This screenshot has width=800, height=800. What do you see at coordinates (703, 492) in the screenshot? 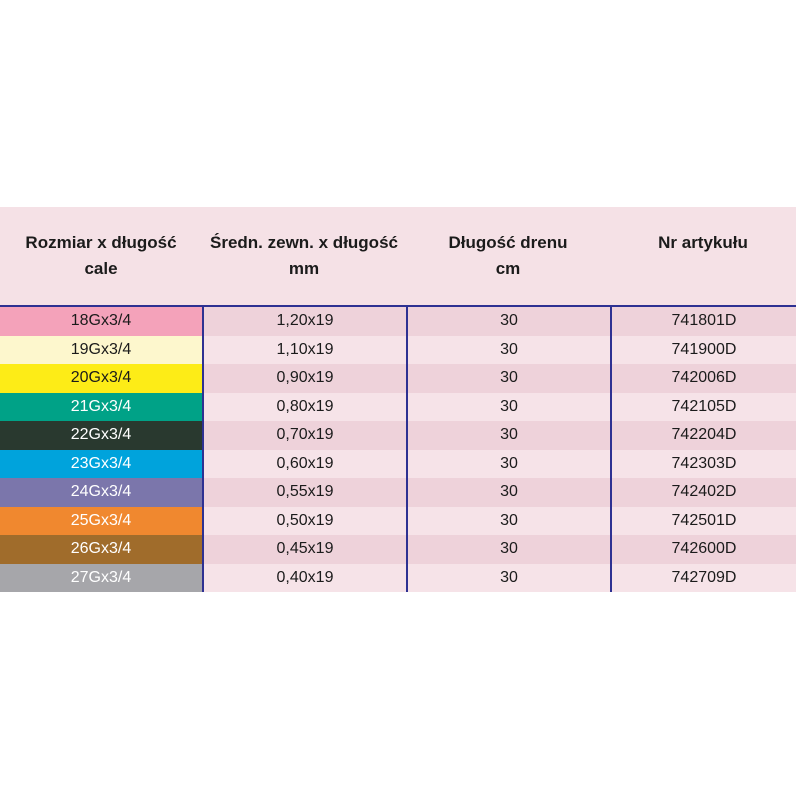
I see `article-no-cell: 742402D` at bounding box center [703, 492].